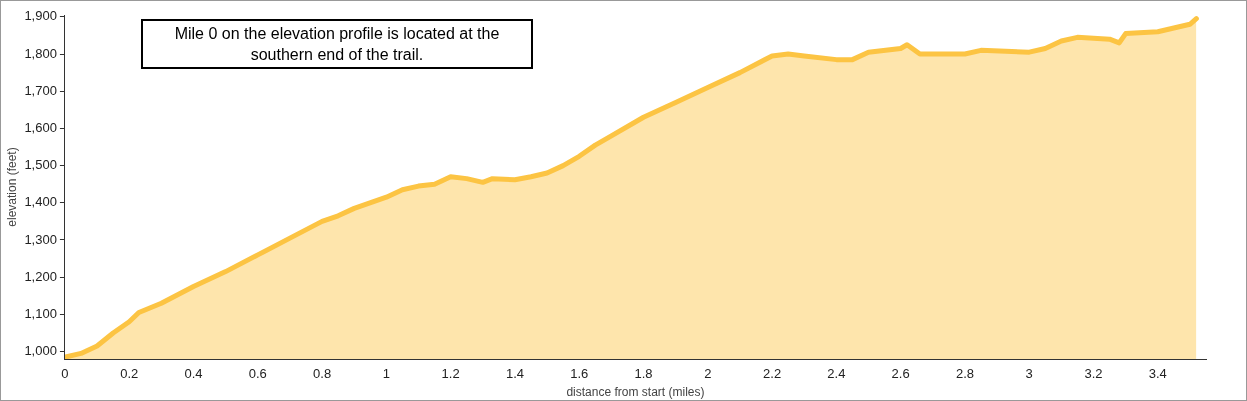 The image size is (1247, 401). What do you see at coordinates (708, 374) in the screenshot?
I see `x-tick-label: 2` at bounding box center [708, 374].